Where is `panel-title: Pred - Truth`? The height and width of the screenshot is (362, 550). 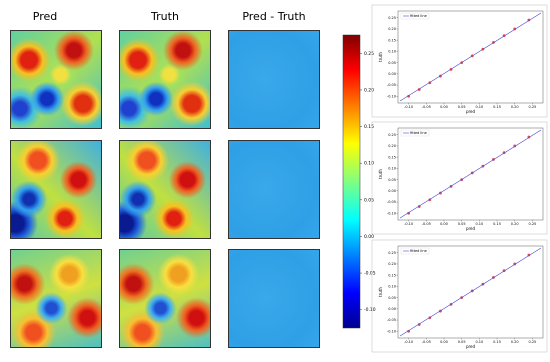
panel-title: Pred - Truth is located at coordinates (273, 16).